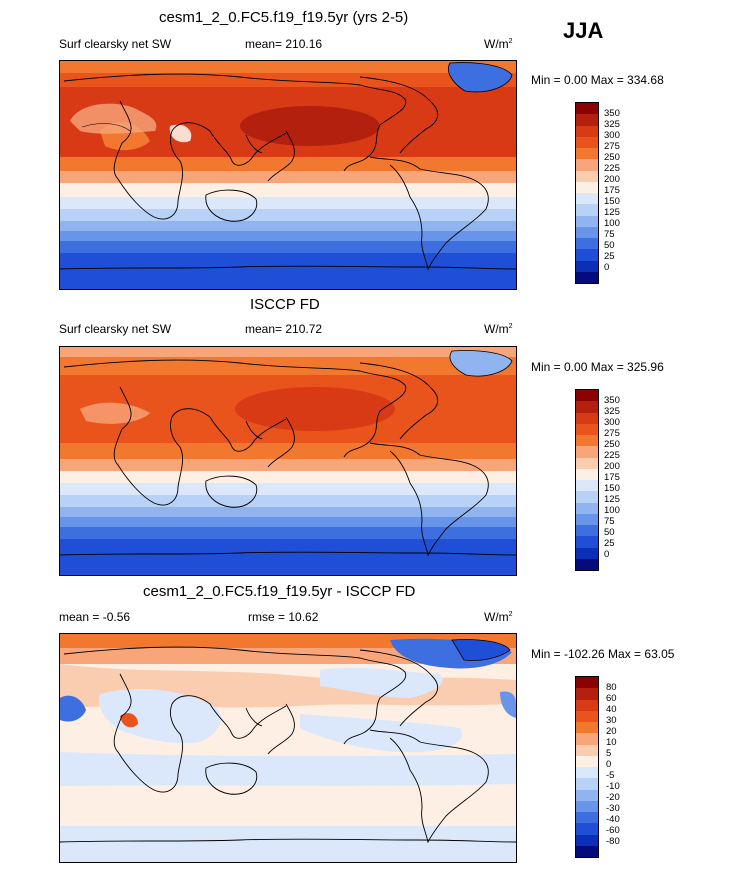 This screenshot has height=872, width=733. Describe the element at coordinates (613, 786) in the screenshot. I see `panel-3-cb-label: -10` at that location.